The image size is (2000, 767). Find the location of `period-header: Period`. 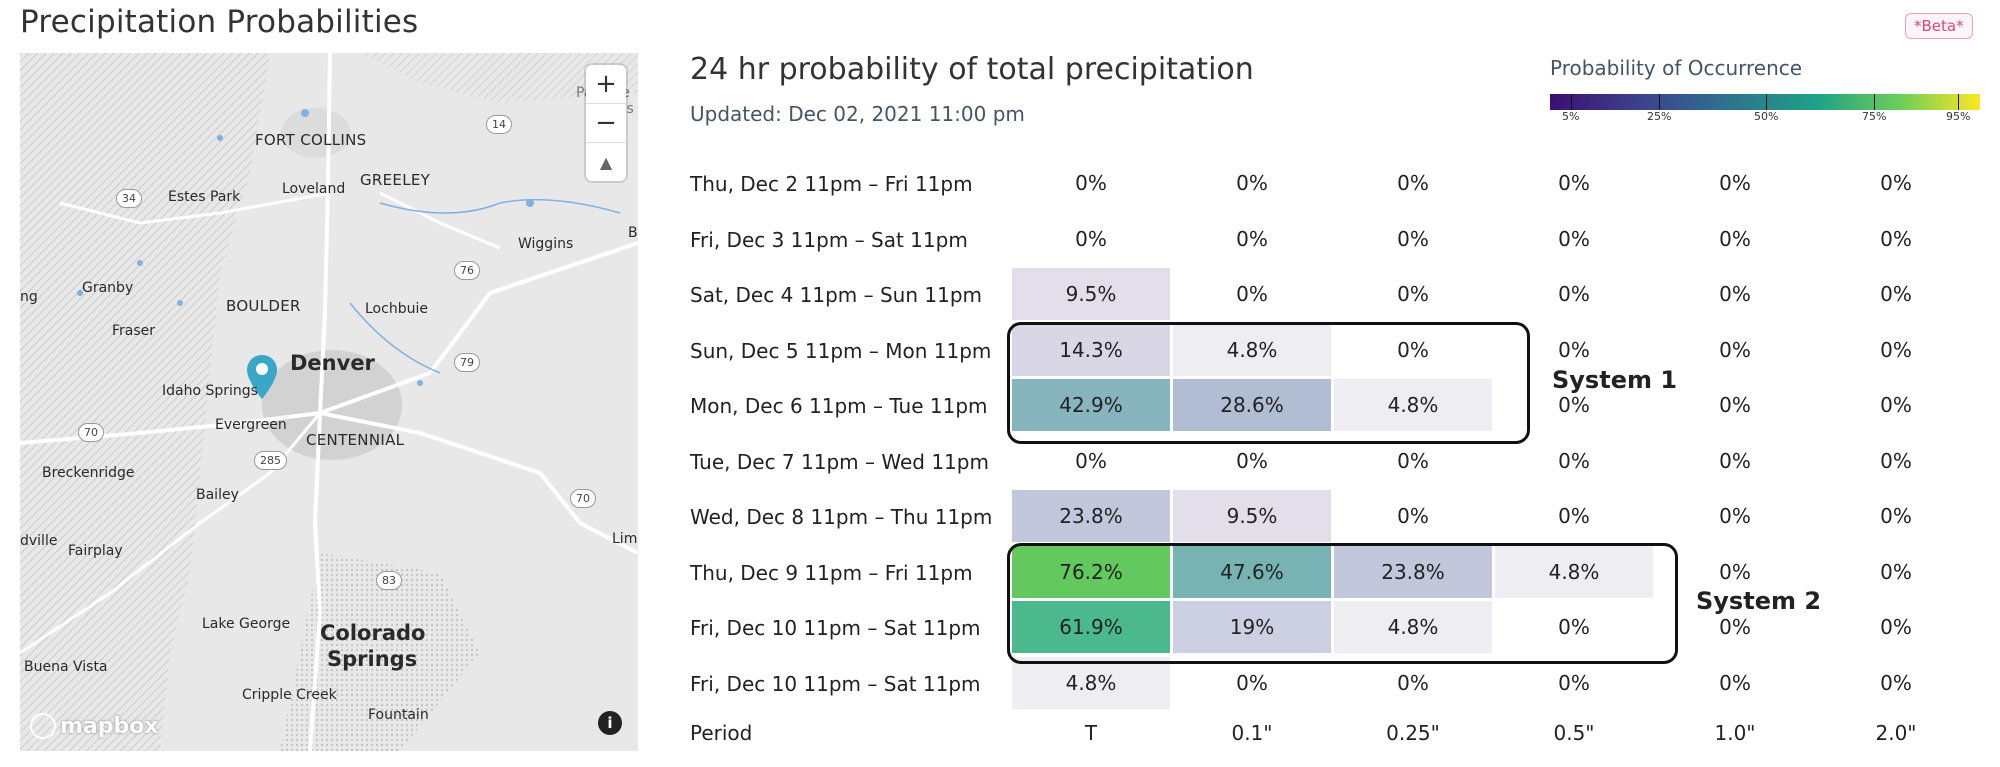

period-header: Period is located at coordinates (721, 733).